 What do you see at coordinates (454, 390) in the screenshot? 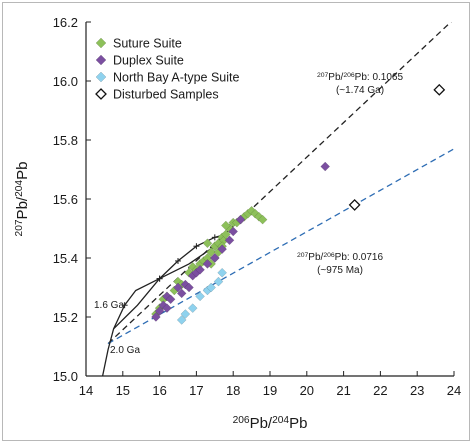
I see `x-tick-label: 24` at bounding box center [454, 390].